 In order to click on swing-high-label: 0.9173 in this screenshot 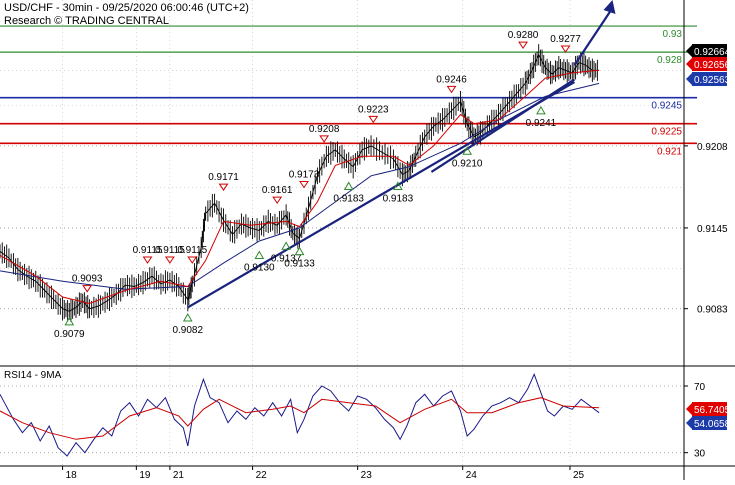, I will do `click(304, 174)`.